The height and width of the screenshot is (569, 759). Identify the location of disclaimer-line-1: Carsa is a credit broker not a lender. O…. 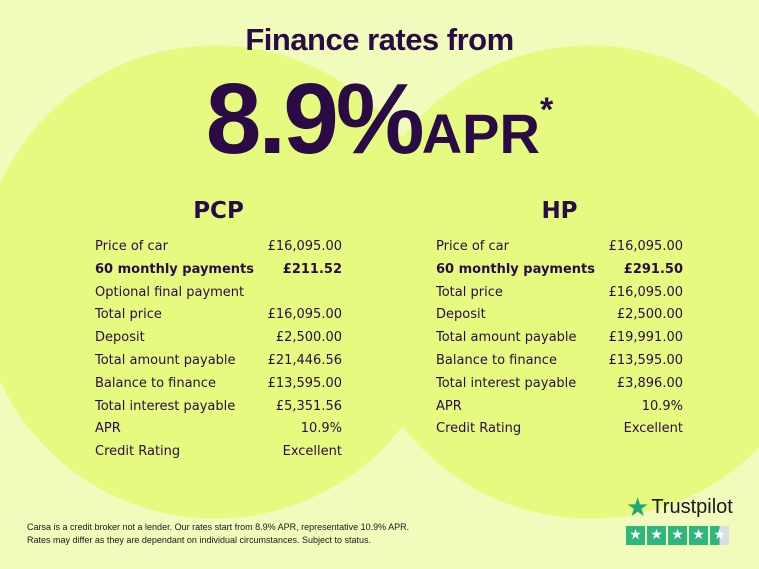
(218, 527).